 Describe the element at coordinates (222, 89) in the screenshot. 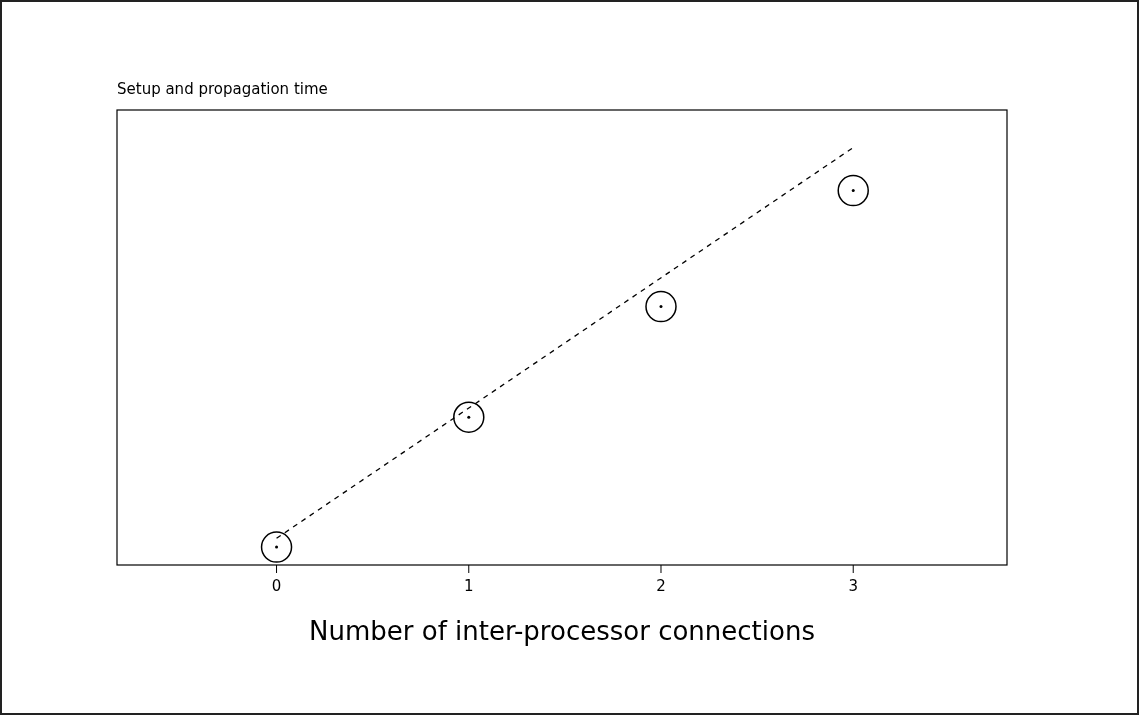

I see `y-axis-title: Setup and propagation time` at that location.